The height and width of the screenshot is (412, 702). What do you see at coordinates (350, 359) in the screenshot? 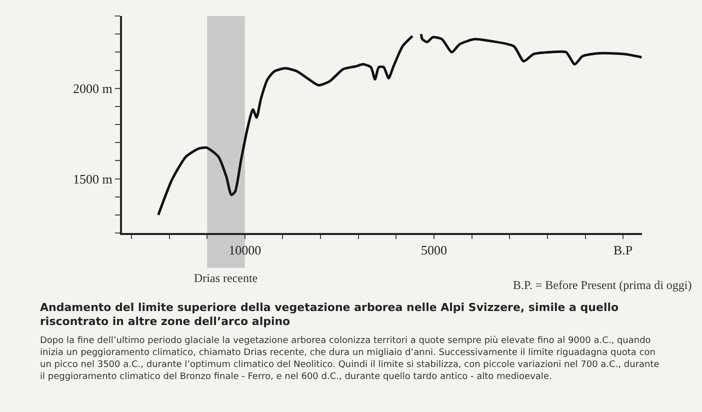
I see `text: Dopo la fine dell’ultimo periodo glaciale la vegetazione arborea colonizza territori a quote sempre più elevate fino al 9000 a.C., quando inizia un peggioramento climatico, chiamato Drias recente, che dura un migliaio d’anni. Successivamente il limite riguadagna quota con un picco nel 3500 a.C., durante l’optimum climatico del Neolitico. Quindi il limite si stabilizza, con piccole variazioni nel 700 a.C., durante il peggioramento climatico del Bronzo finale - Ferro, e nel 600 d.C., durante quello tardo antico - alto medioevale.` at bounding box center [350, 359].